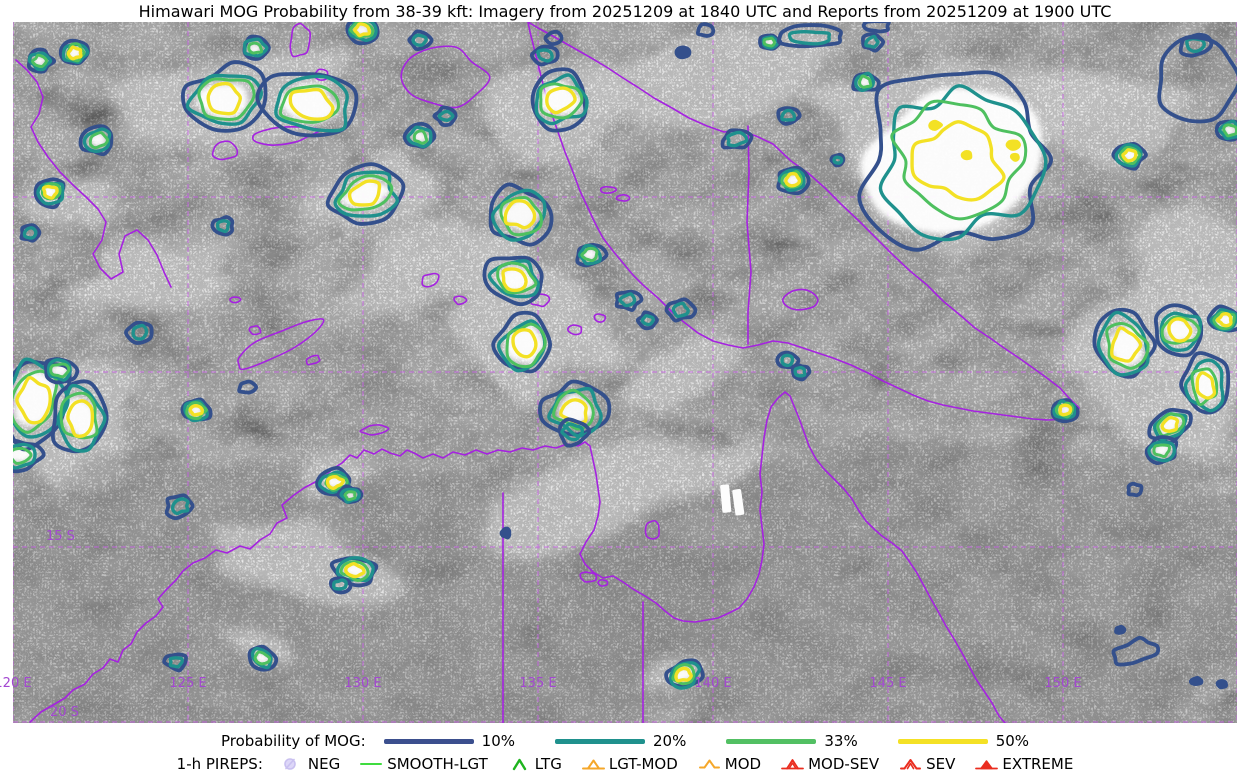 The height and width of the screenshot is (782, 1250). I want to click on mog-entry-label: 50%, so click(1012, 741).